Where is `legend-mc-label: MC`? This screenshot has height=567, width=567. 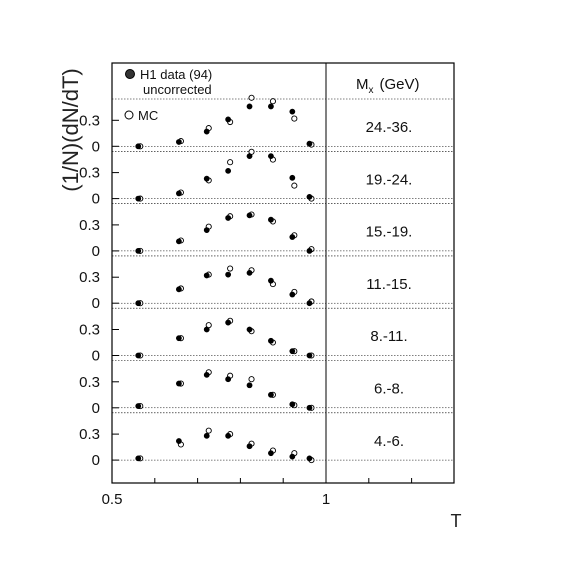 legend-mc-label: MC is located at coordinates (148, 115).